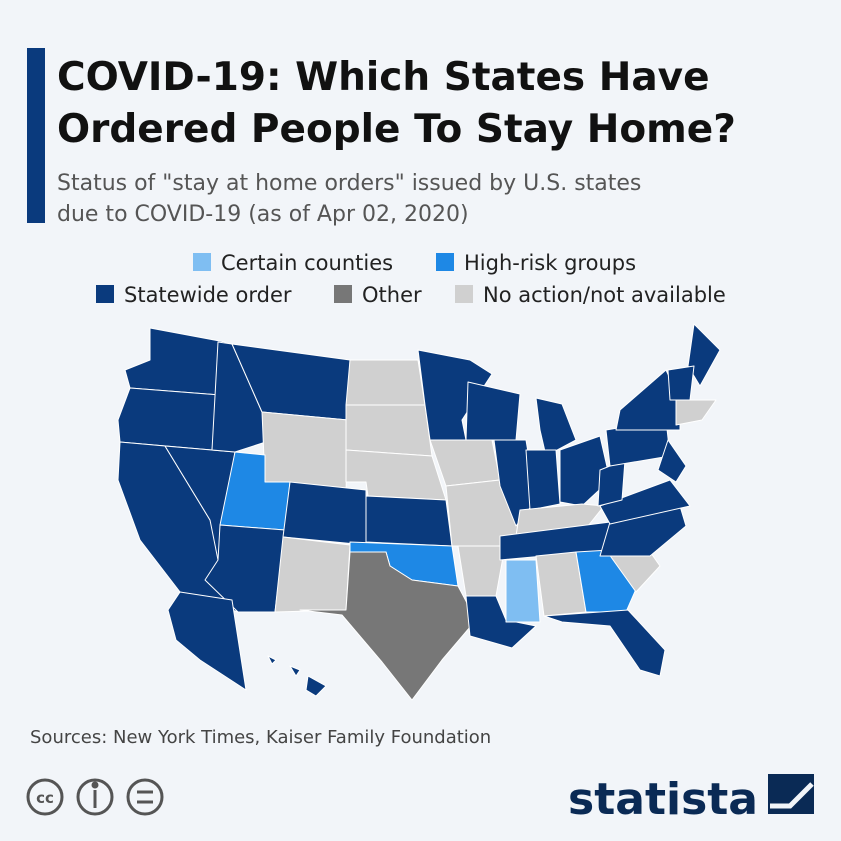 The width and height of the screenshot is (841, 841). I want to click on brand-logo, so click(791, 794).